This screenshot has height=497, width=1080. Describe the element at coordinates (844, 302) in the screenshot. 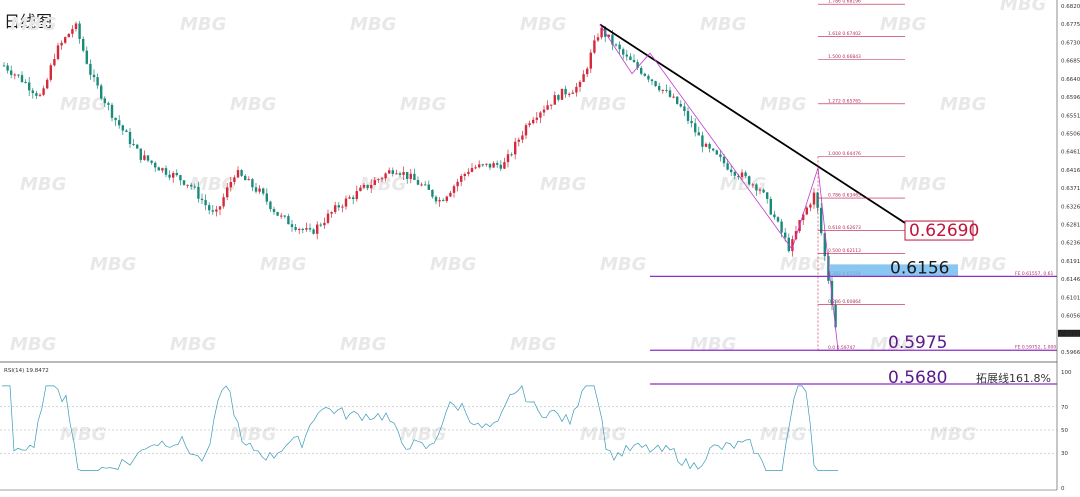

I see `fib-level-label: 0.236 0.60864` at that location.